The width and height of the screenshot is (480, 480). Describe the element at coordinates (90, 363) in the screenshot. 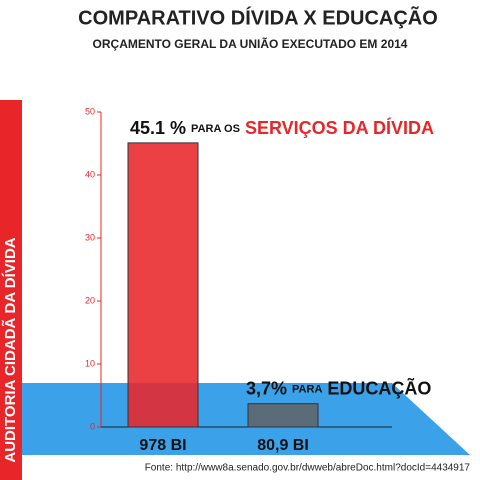

I see `y-tick-label: 10` at that location.